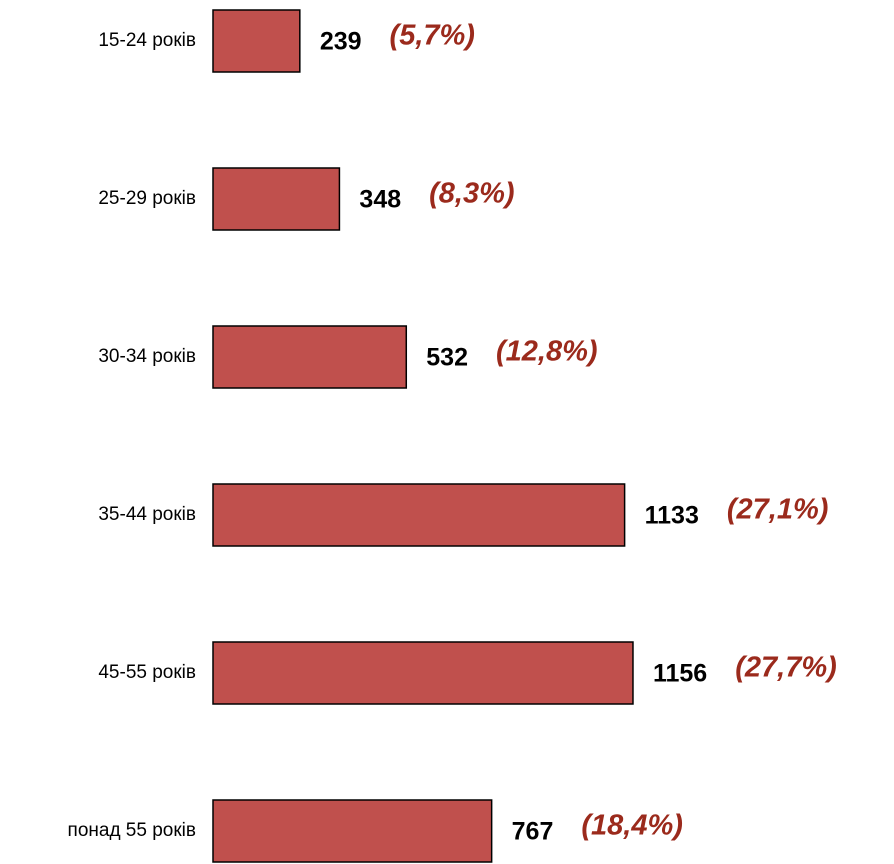  I want to click on share-label: (27,7%), so click(786, 668).